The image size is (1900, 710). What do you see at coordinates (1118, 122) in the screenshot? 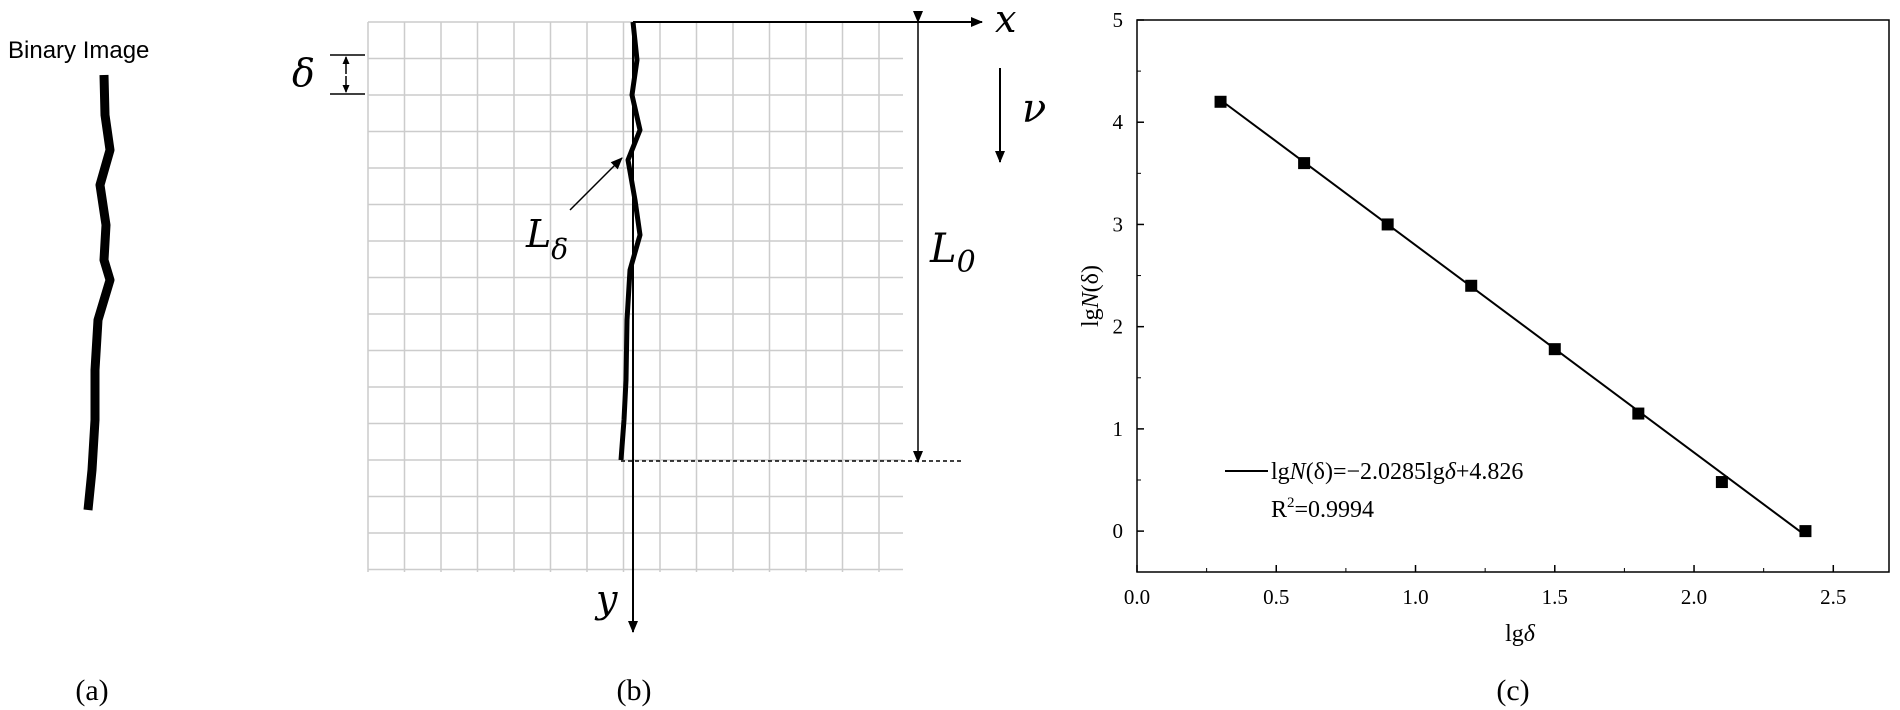
I see `y-tick-label: 4` at bounding box center [1118, 122].